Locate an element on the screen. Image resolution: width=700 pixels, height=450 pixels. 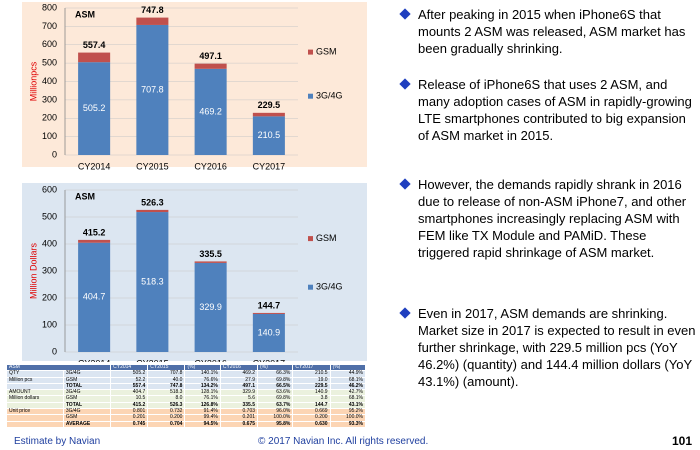
total-label: 747.8 is located at coordinates (152, 10).